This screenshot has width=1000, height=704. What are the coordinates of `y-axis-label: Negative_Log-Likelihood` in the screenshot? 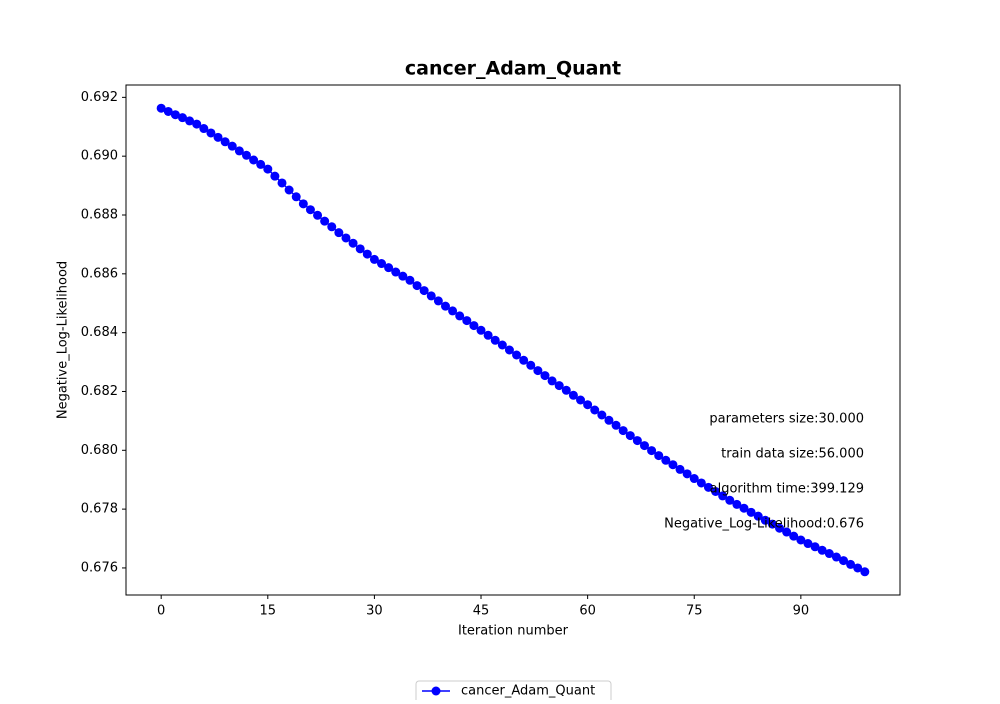 It's located at (63, 340).